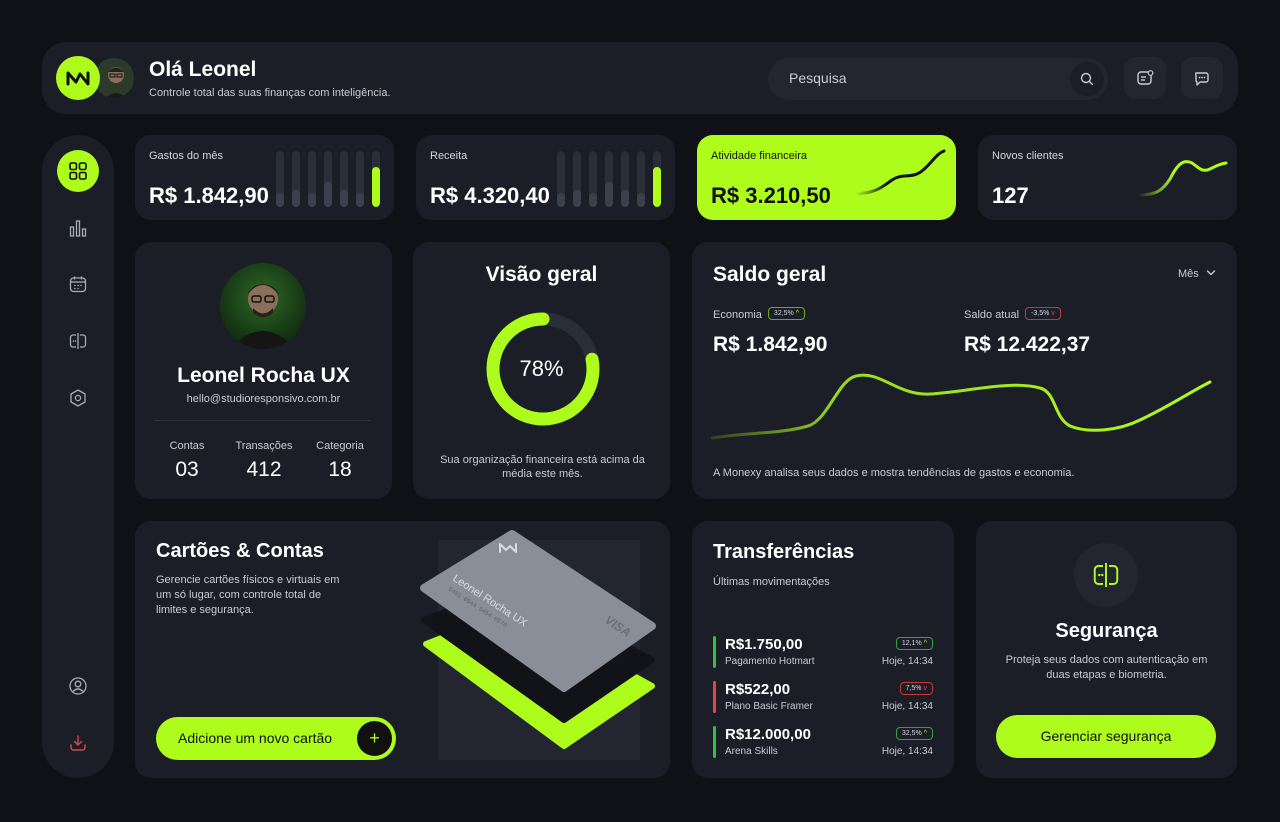 The width and height of the screenshot is (1280, 822). Describe the element at coordinates (374, 738) in the screenshot. I see `plus-icon: +` at that location.